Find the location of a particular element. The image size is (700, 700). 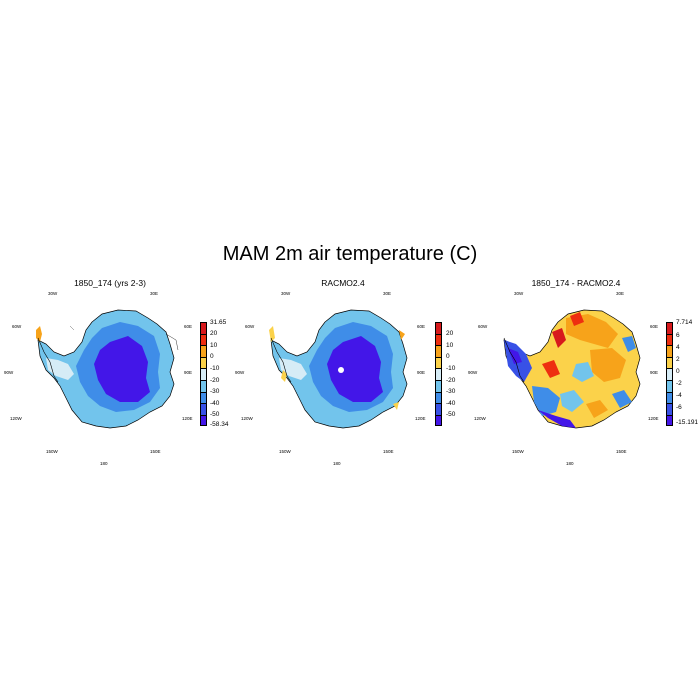

colorbar-label: 4 is located at coordinates (678, 347).